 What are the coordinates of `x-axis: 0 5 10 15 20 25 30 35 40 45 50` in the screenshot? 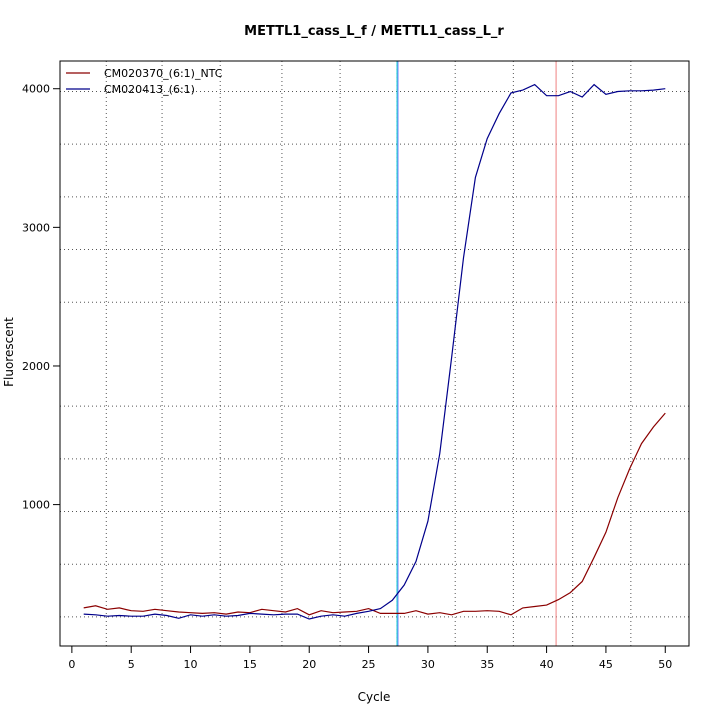 It's located at (370, 658).